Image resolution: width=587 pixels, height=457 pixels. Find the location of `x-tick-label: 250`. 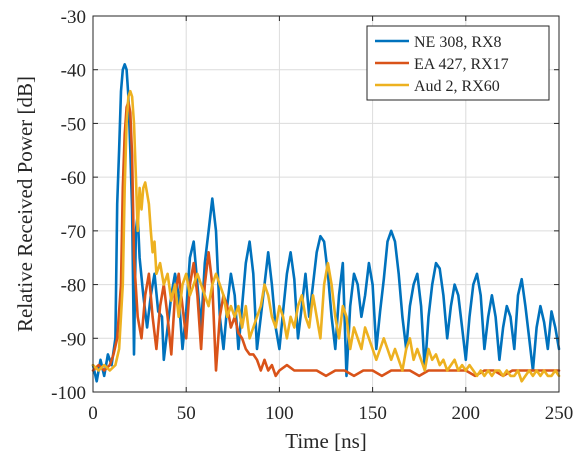

x-tick-label: 250 is located at coordinates (559, 413).